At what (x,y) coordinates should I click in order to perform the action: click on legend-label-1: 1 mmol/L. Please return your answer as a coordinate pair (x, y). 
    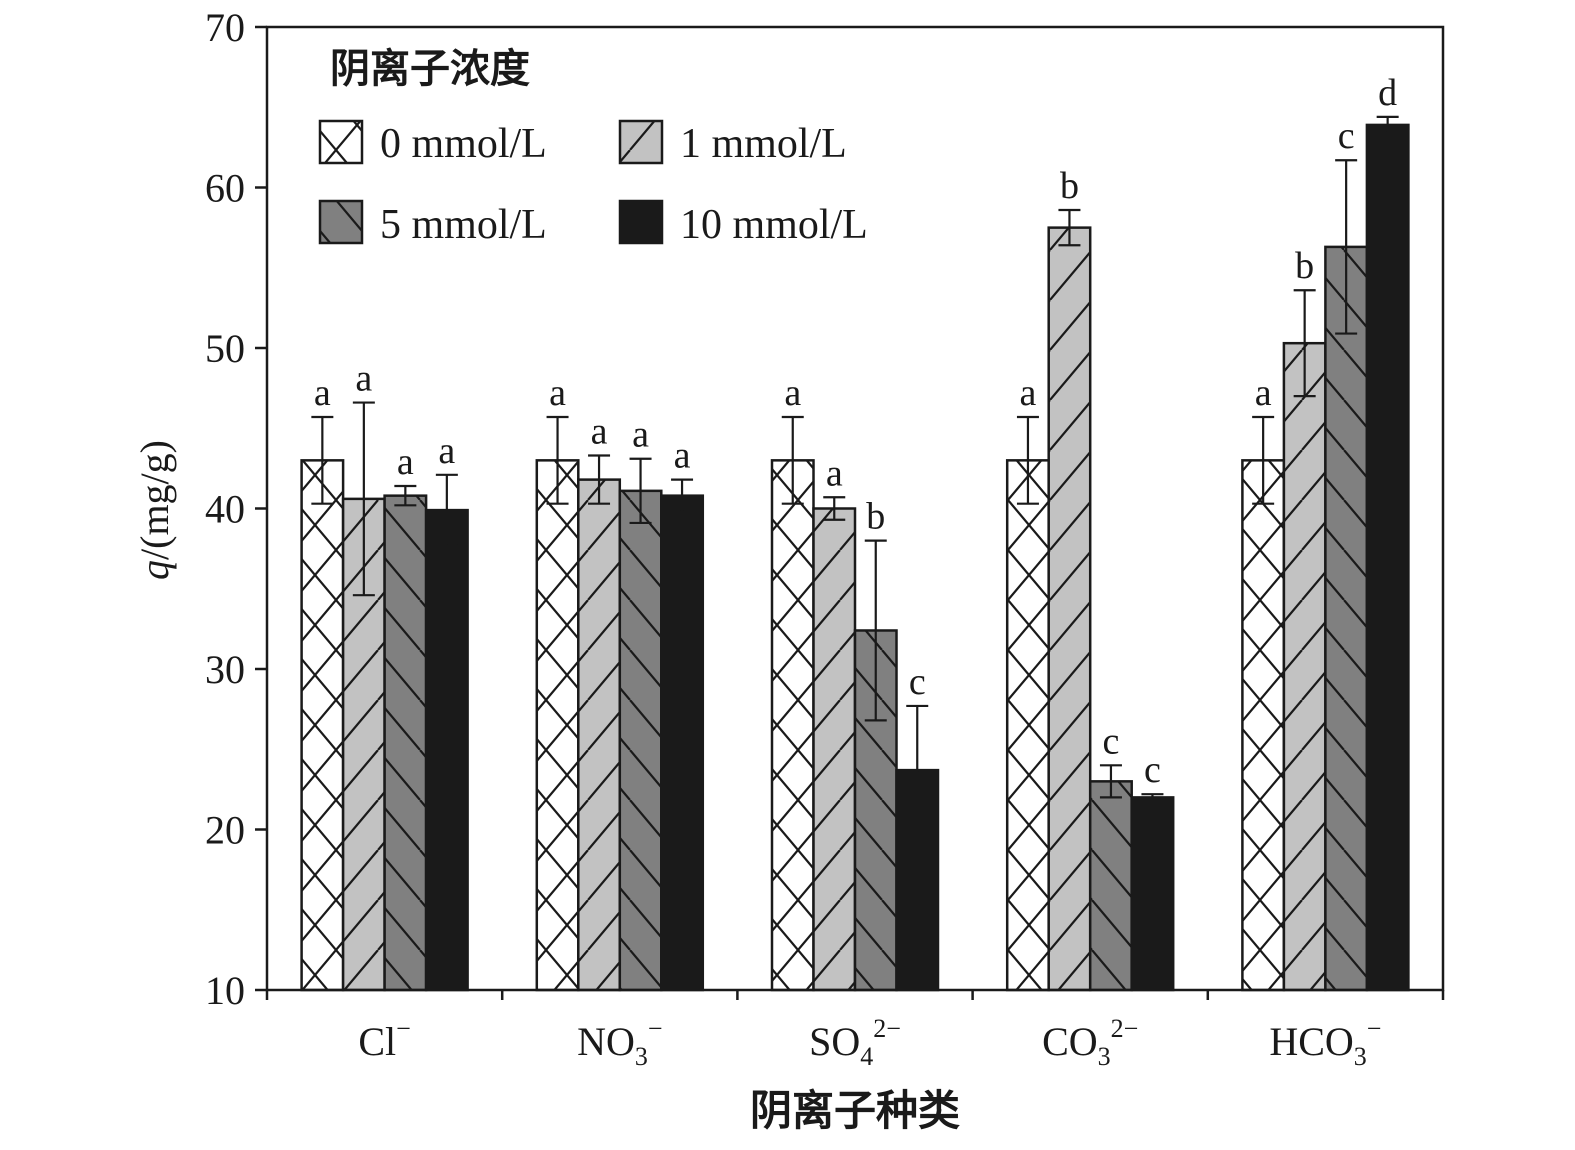
    Looking at the image, I should click on (763, 144).